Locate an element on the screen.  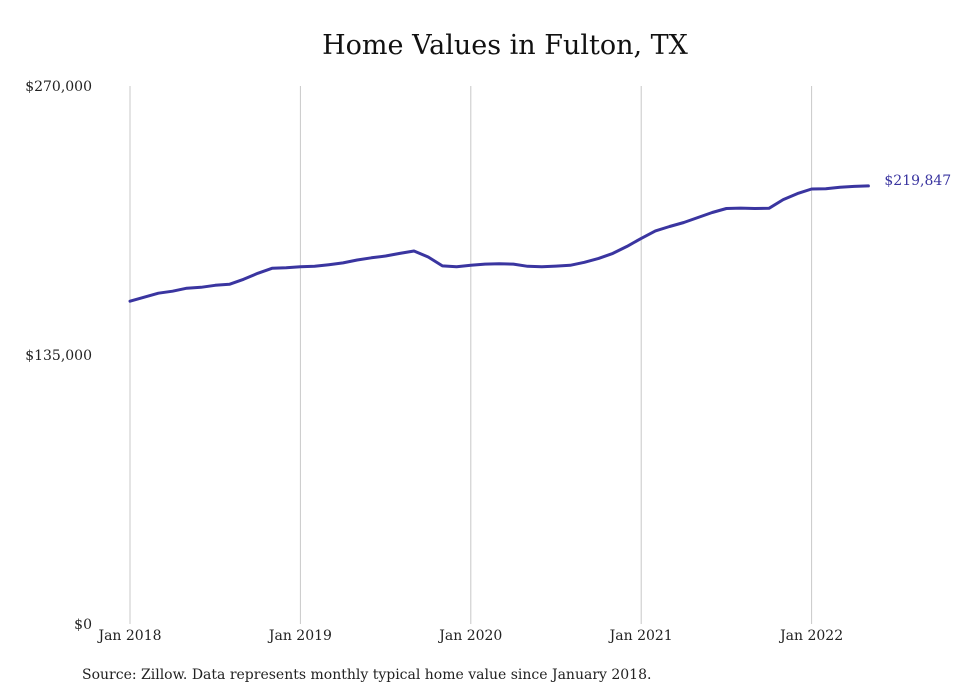
y-tick-label: $270,000 is located at coordinates (58, 87).